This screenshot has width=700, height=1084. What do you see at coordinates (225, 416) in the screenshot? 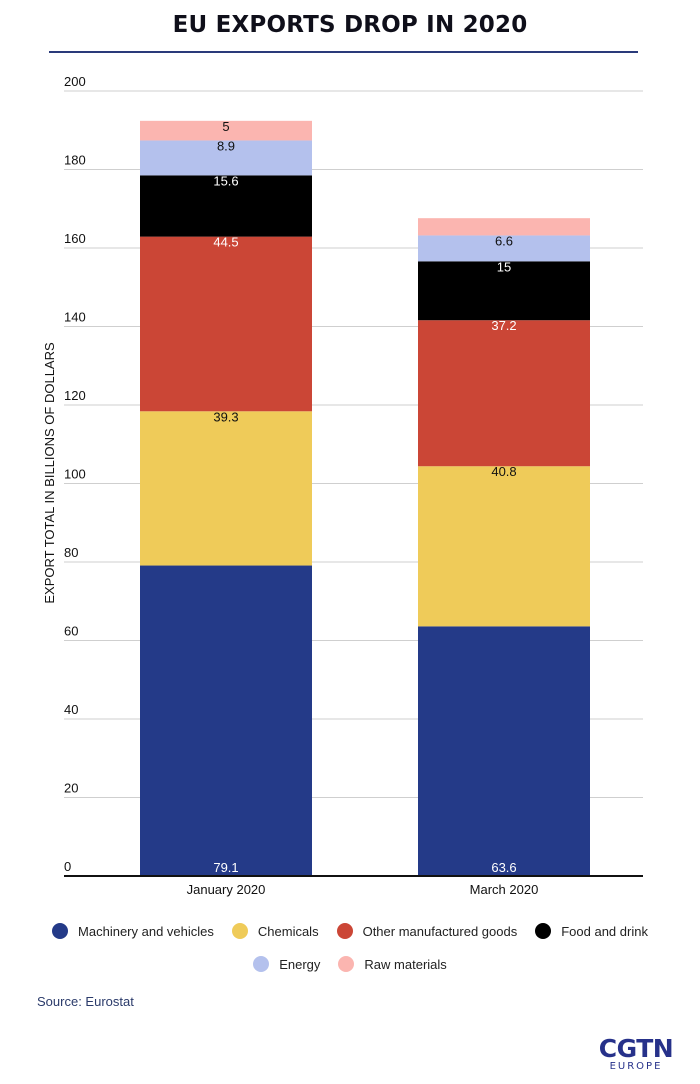
I see `data-label: 39.3` at bounding box center [225, 416].